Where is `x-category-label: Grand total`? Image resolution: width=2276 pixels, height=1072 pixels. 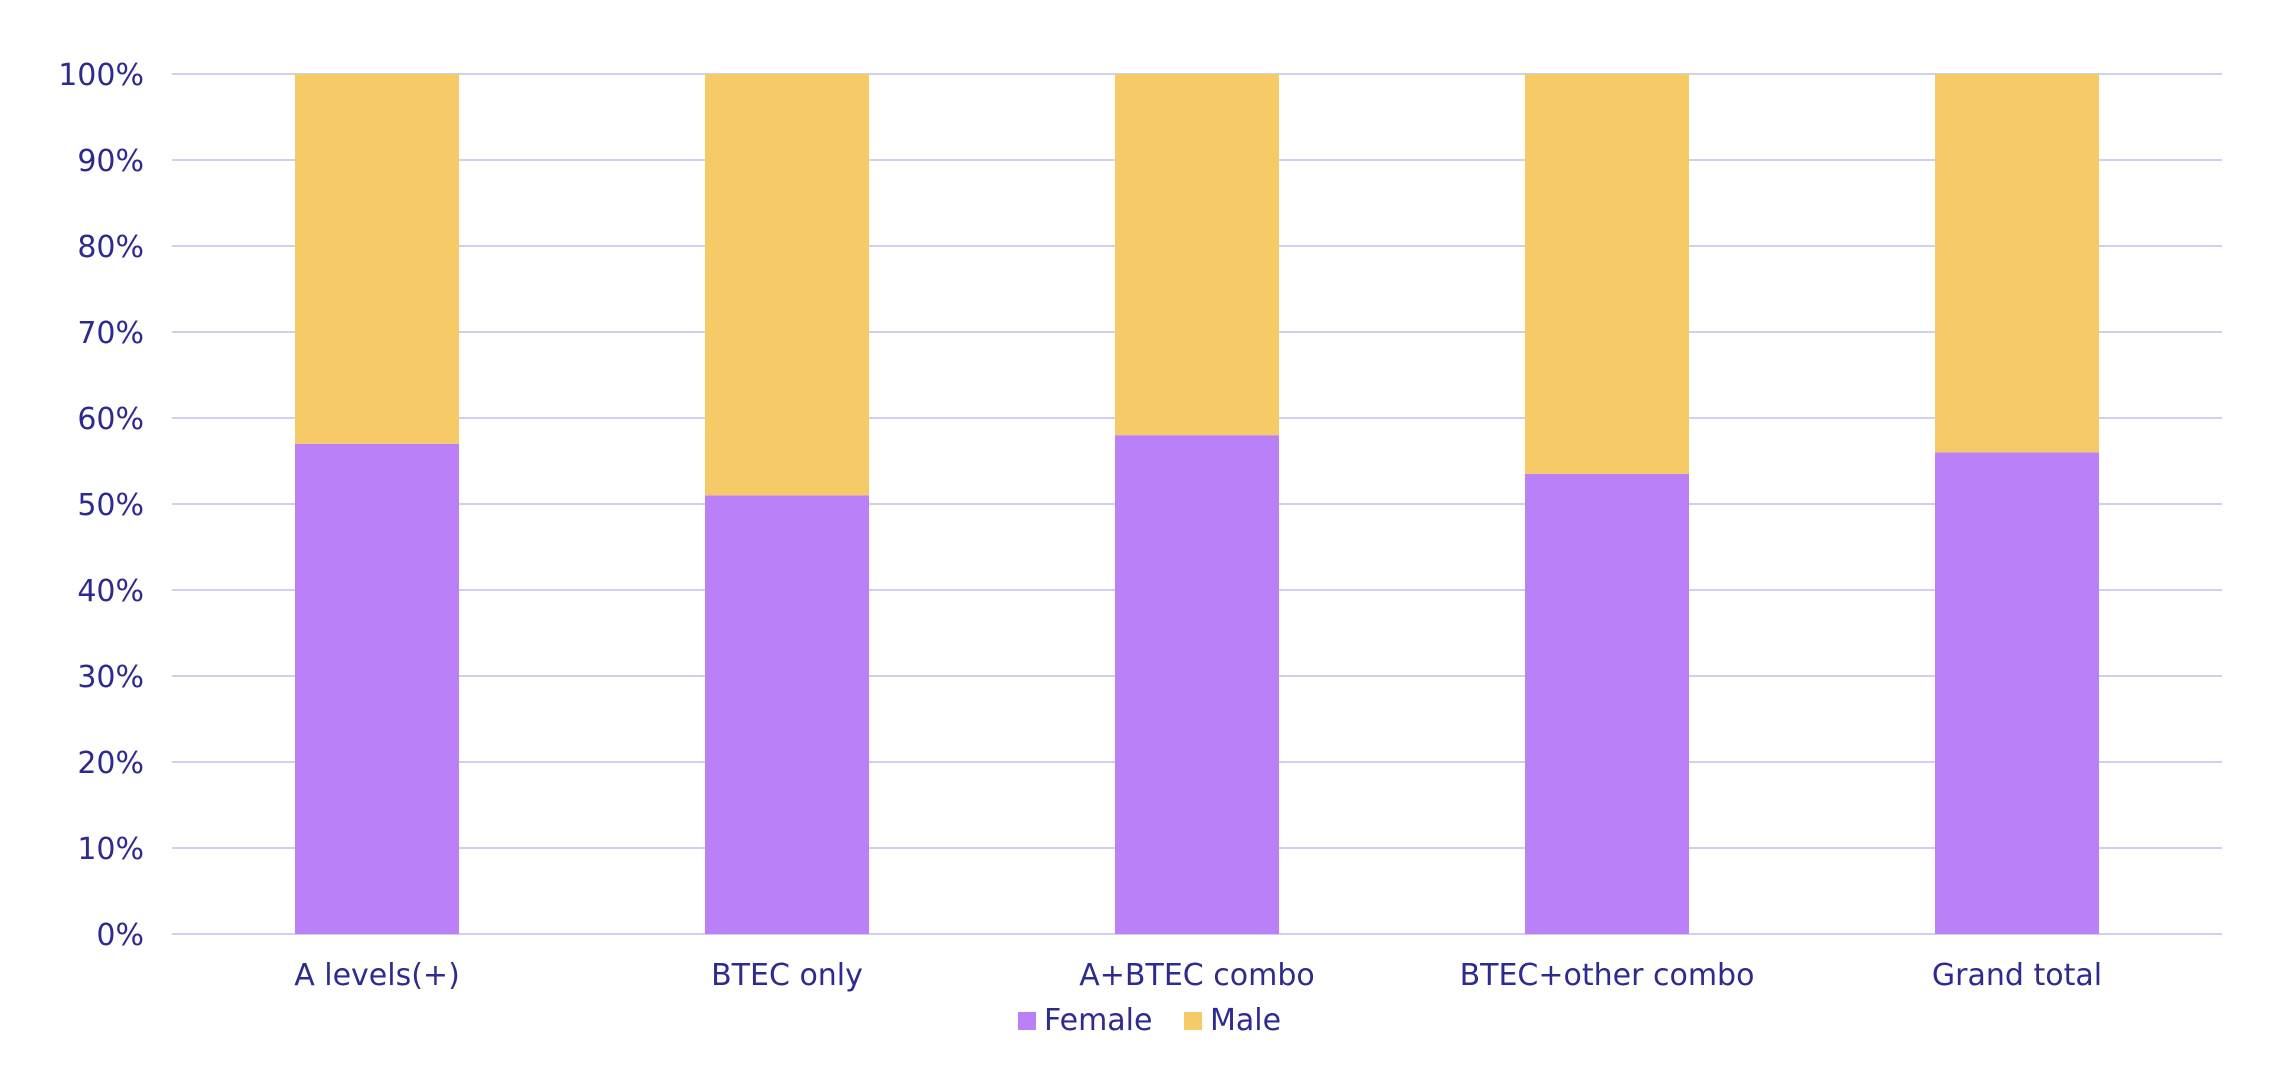 x-category-label: Grand total is located at coordinates (2017, 975).